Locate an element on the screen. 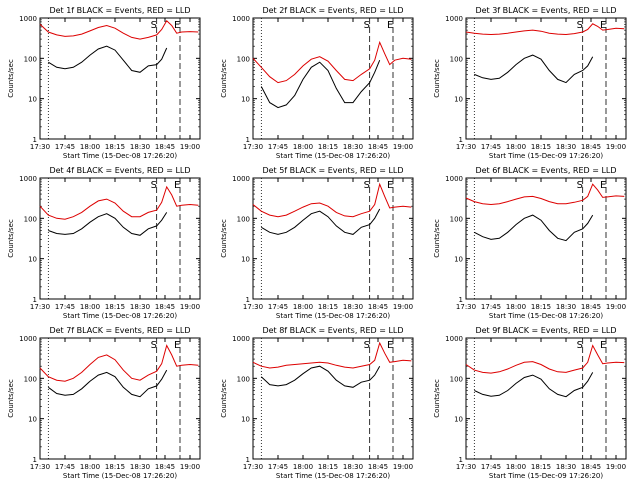  x-axis-label: Start Time (15-Dec-09 17:26:20) is located at coordinates (546, 476).